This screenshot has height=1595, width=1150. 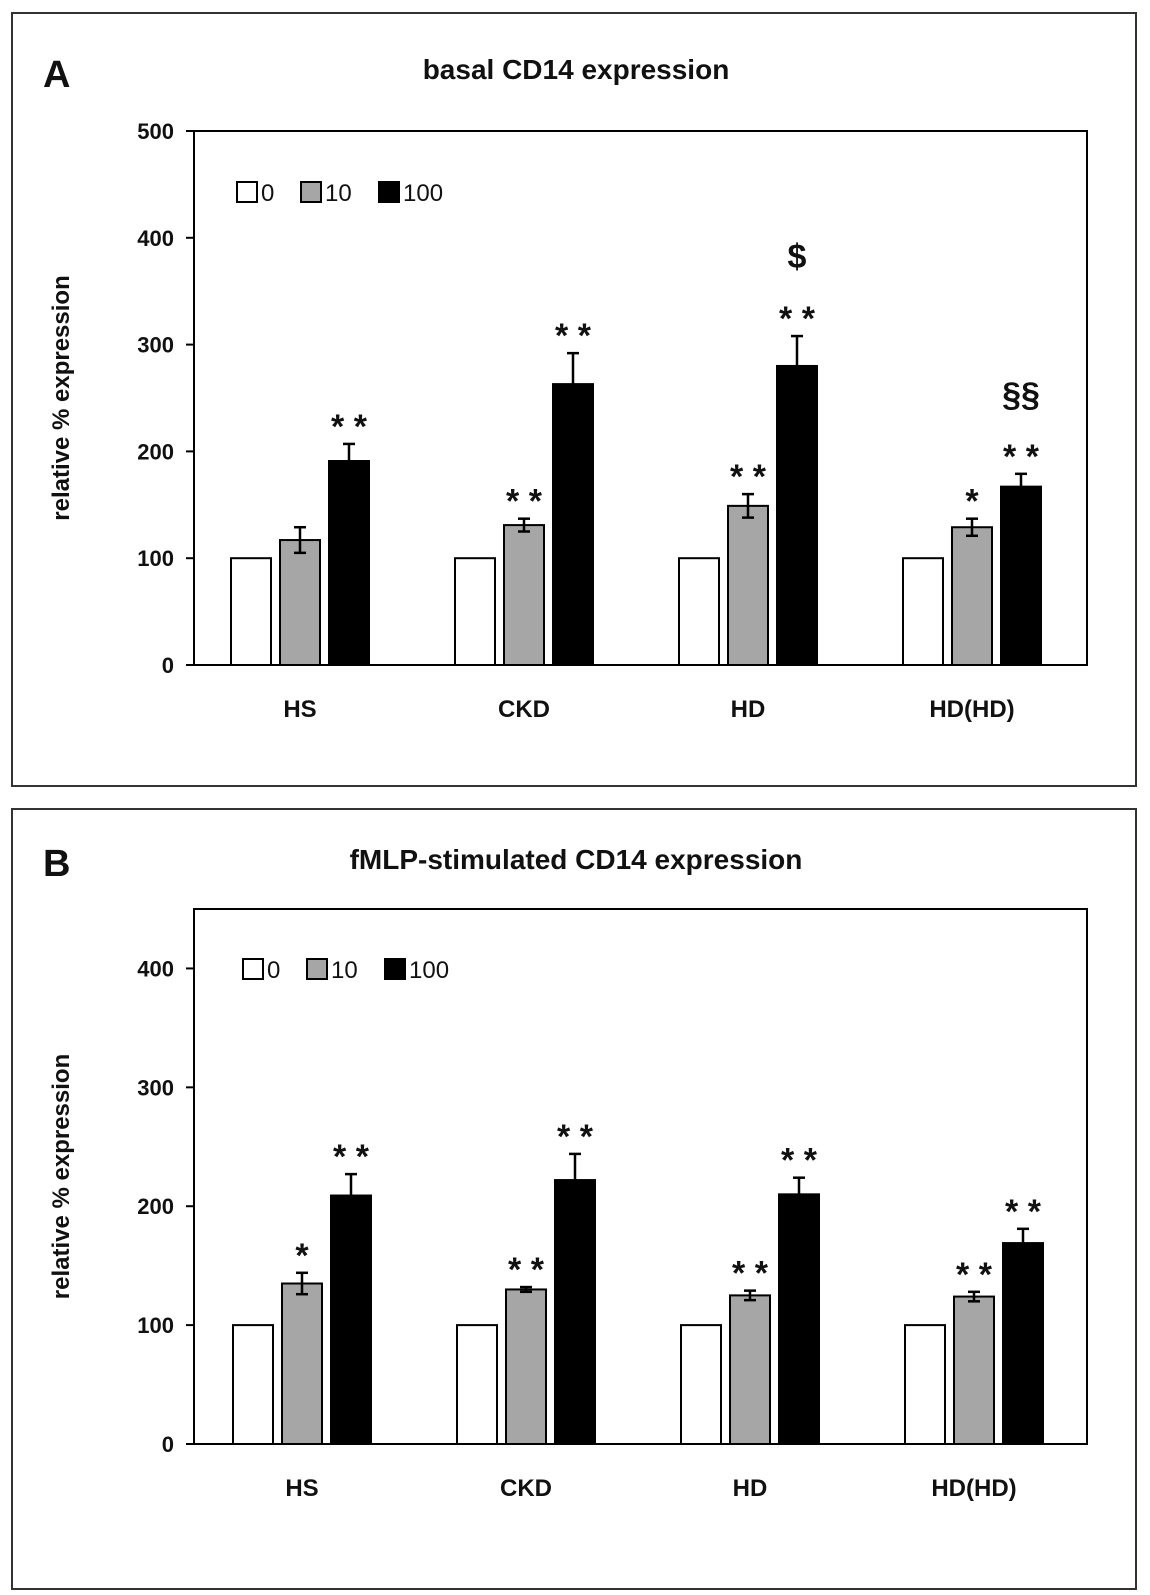 What do you see at coordinates (576, 859) in the screenshot?
I see `chart-title-b: fMLP-stimulated CD14 expression` at bounding box center [576, 859].